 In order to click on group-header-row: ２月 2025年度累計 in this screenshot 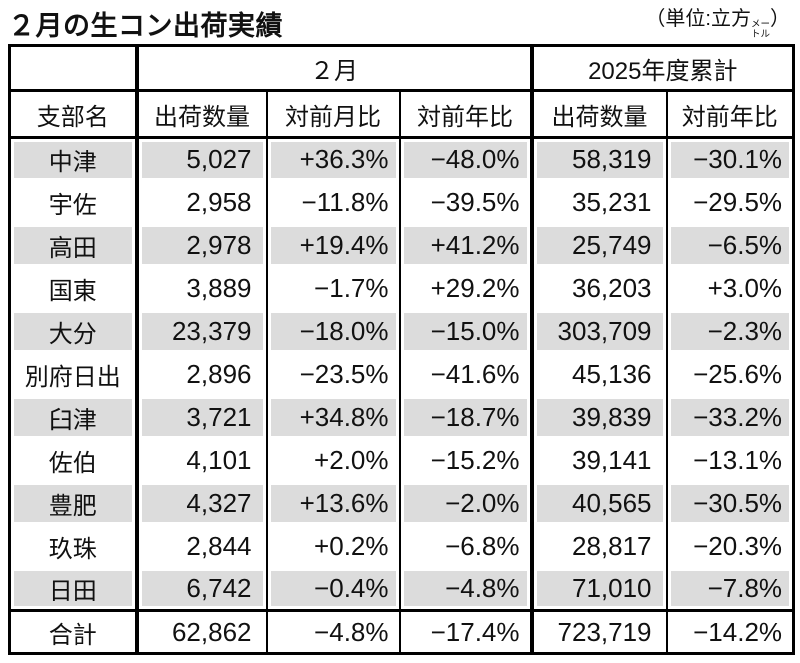, I will do `click(401, 68)`.